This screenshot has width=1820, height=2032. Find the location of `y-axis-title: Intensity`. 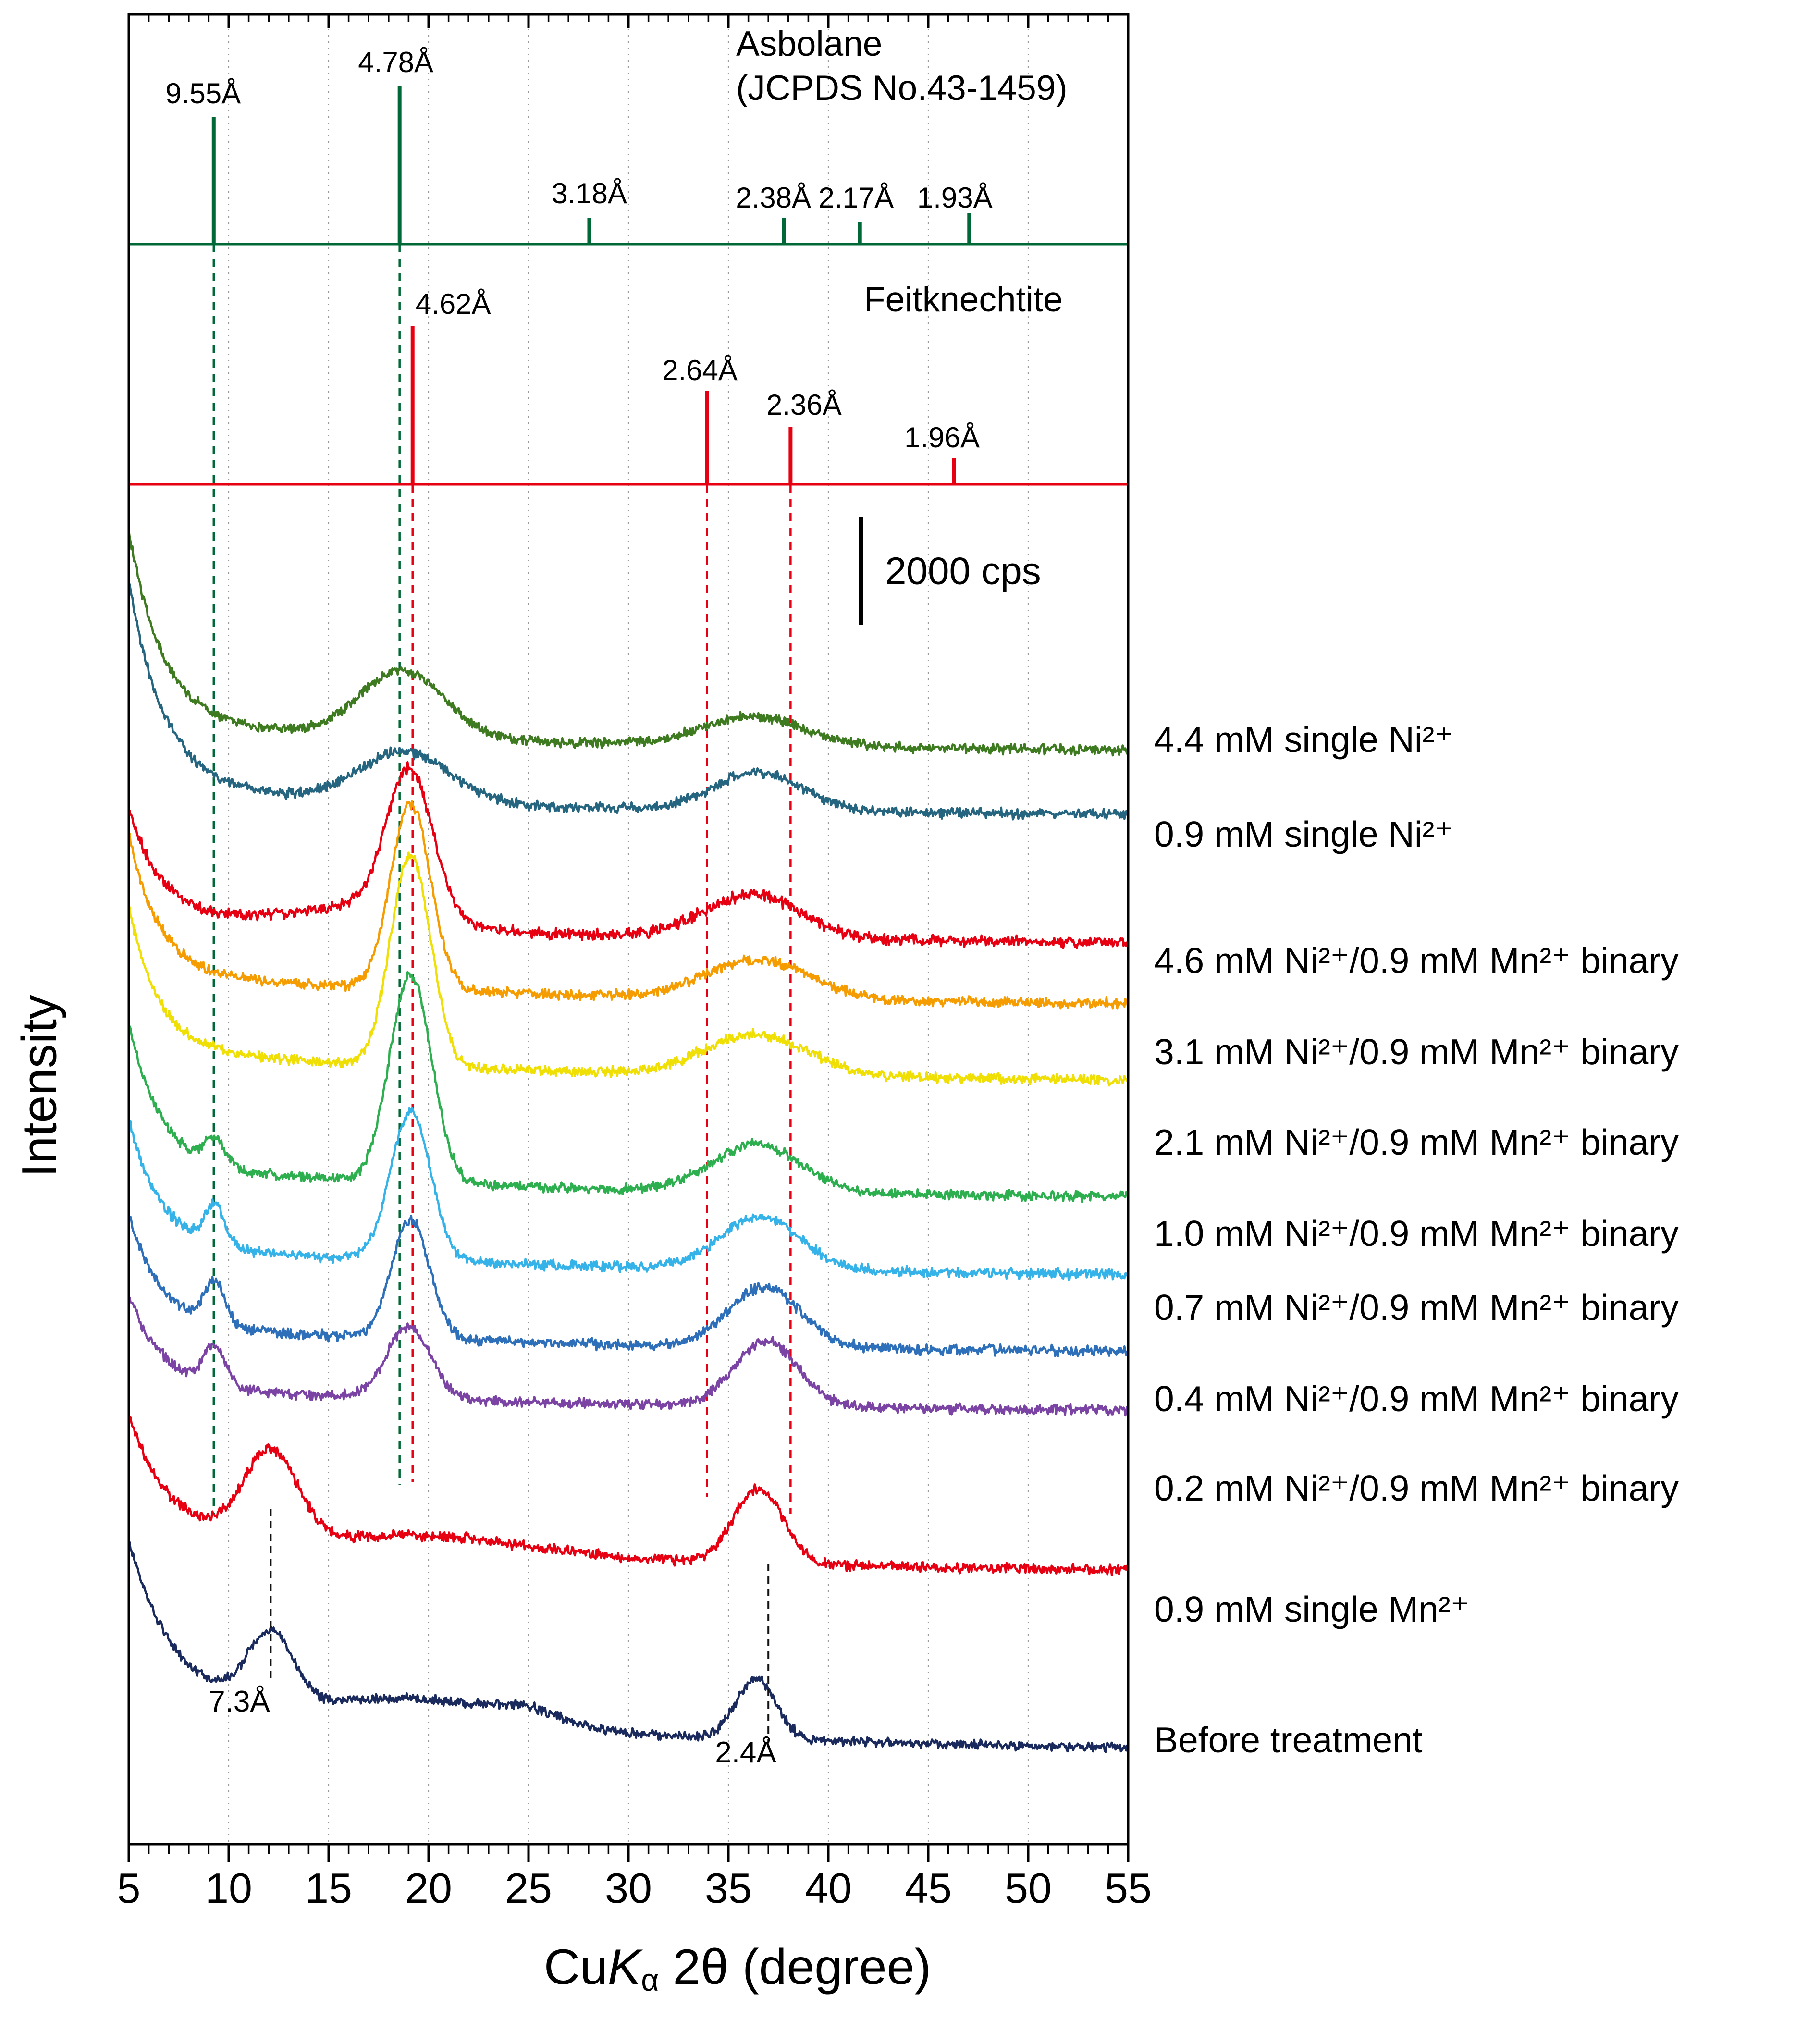

y-axis-title: Intensity is located at coordinates (40, 1086).